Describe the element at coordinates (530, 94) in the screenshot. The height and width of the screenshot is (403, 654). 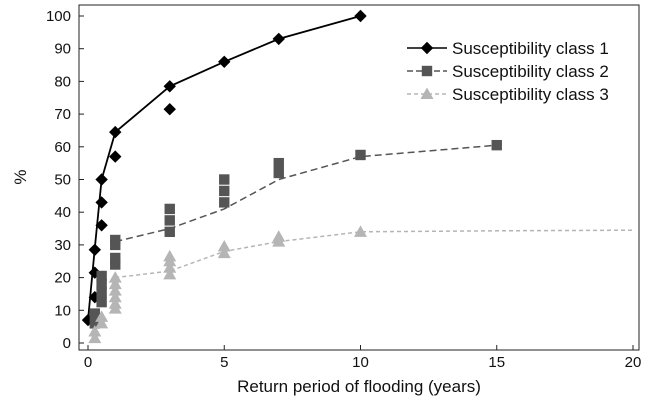
I see `legend-label-3: Susceptibility class 3` at that location.